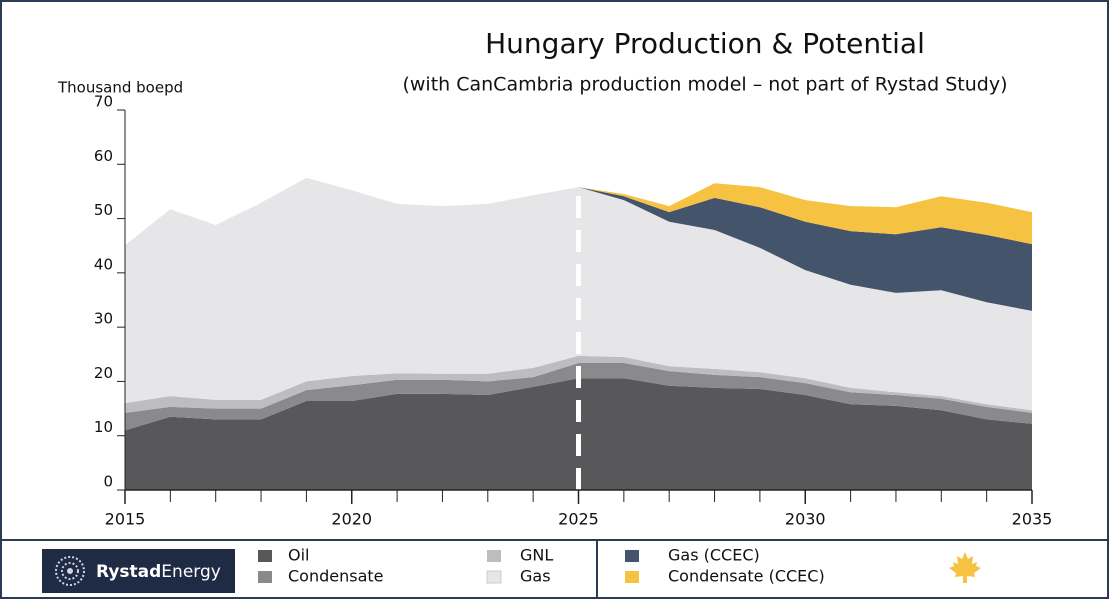  What do you see at coordinates (805, 519) in the screenshot?
I see `x-tick-label: 2030` at bounding box center [805, 519].